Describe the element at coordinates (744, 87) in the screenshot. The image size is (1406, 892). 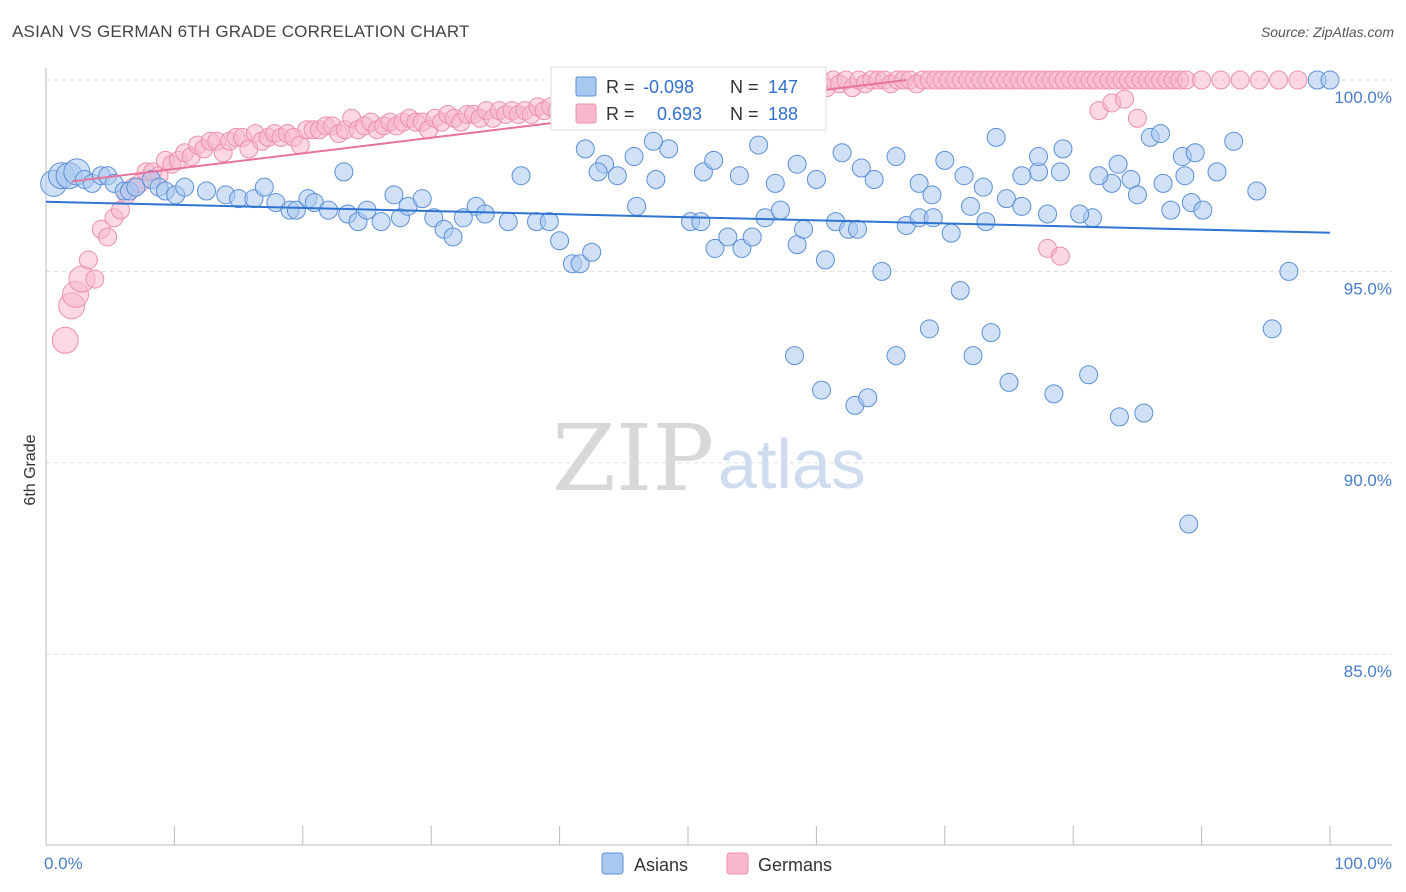
I see `asian-n-label: N =` at that location.